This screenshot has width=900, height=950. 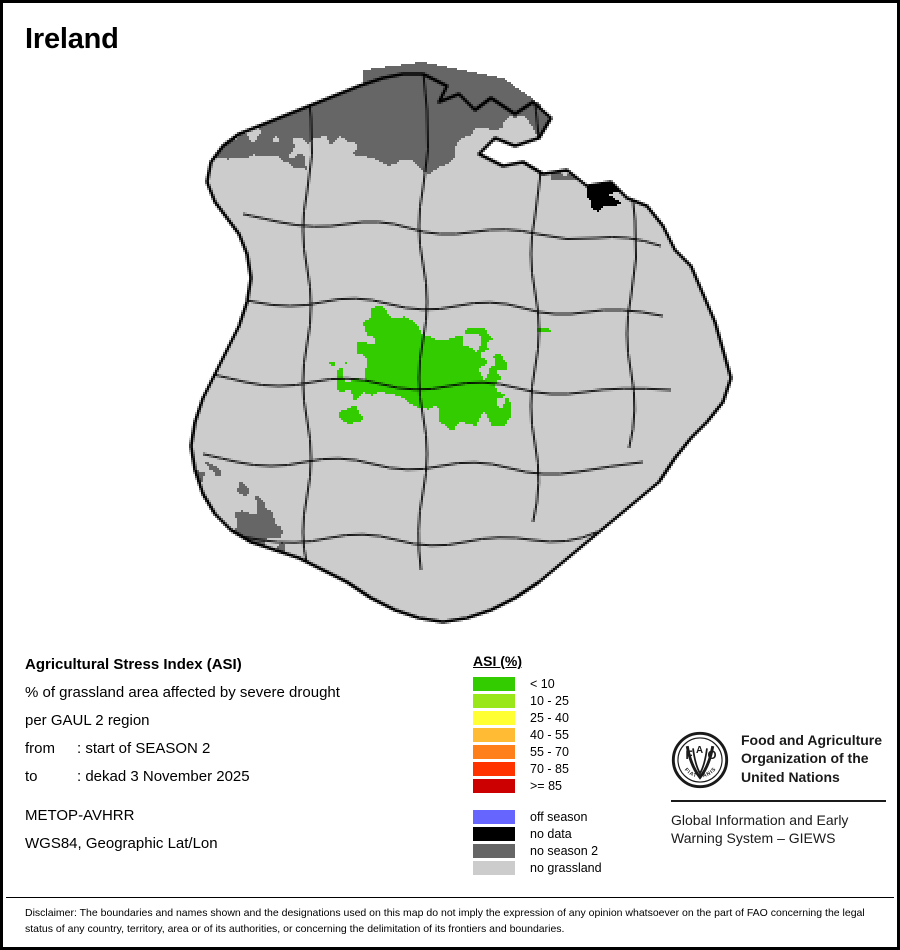 I want to click on svg-text: O, so click(x=712, y=755).